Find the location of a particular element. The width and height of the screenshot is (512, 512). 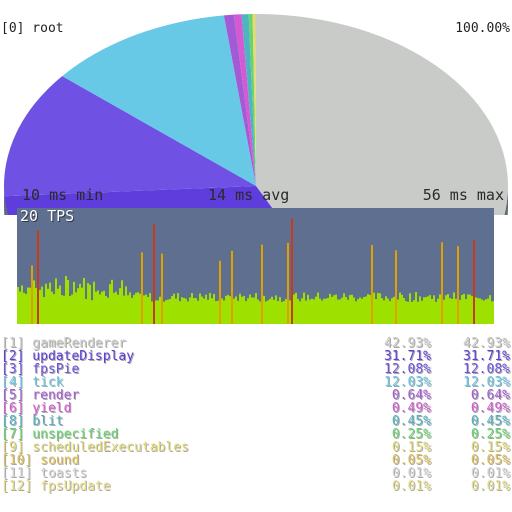

profiler-entry-percent: 12.03% is located at coordinates (407, 382).